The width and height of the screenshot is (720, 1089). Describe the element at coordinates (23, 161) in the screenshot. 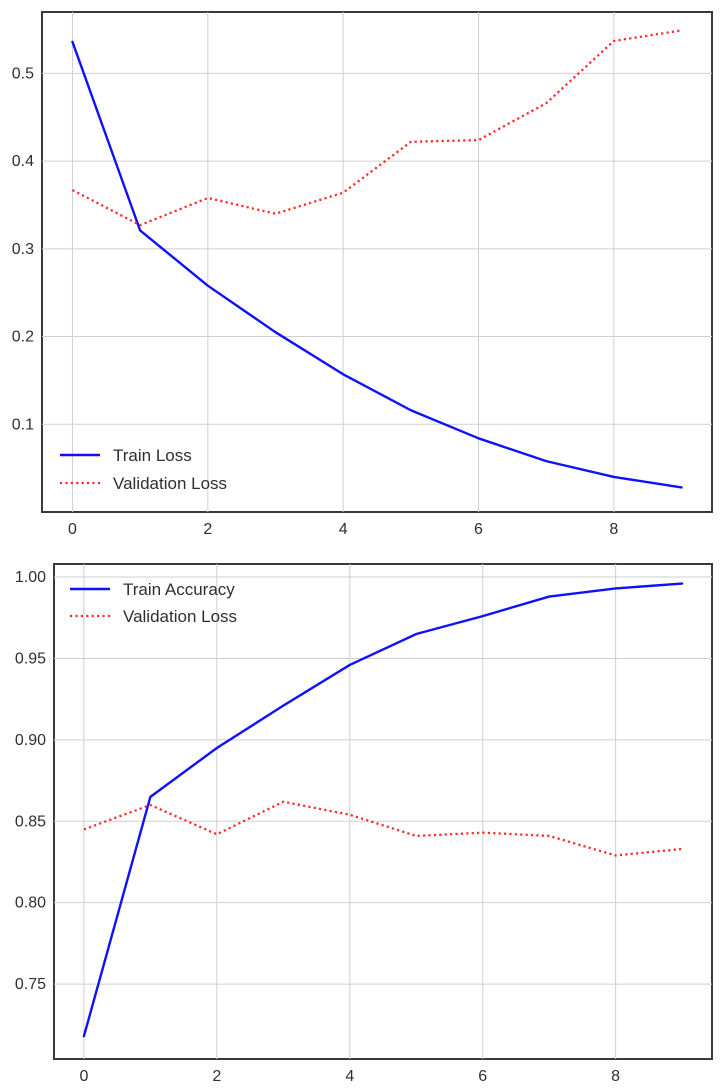

I see `y-tick-label: 0.4` at that location.